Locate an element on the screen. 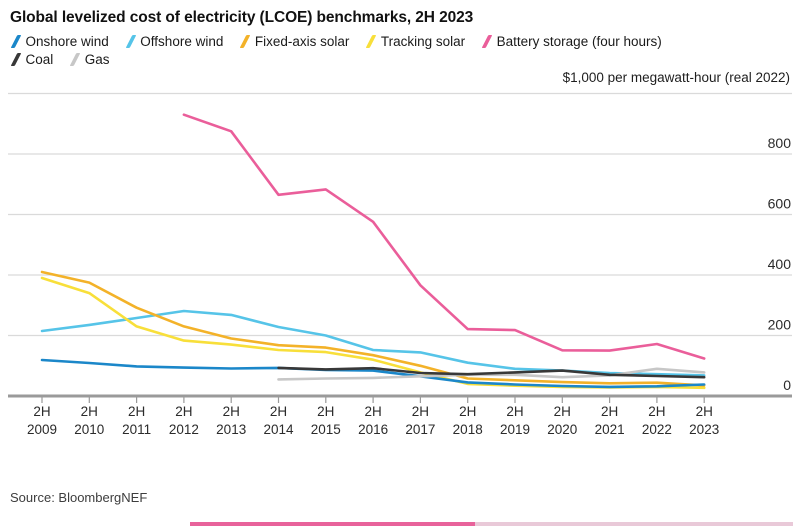 The height and width of the screenshot is (526, 799). x-axis-label-2018: 2H 2018 is located at coordinates (468, 420).